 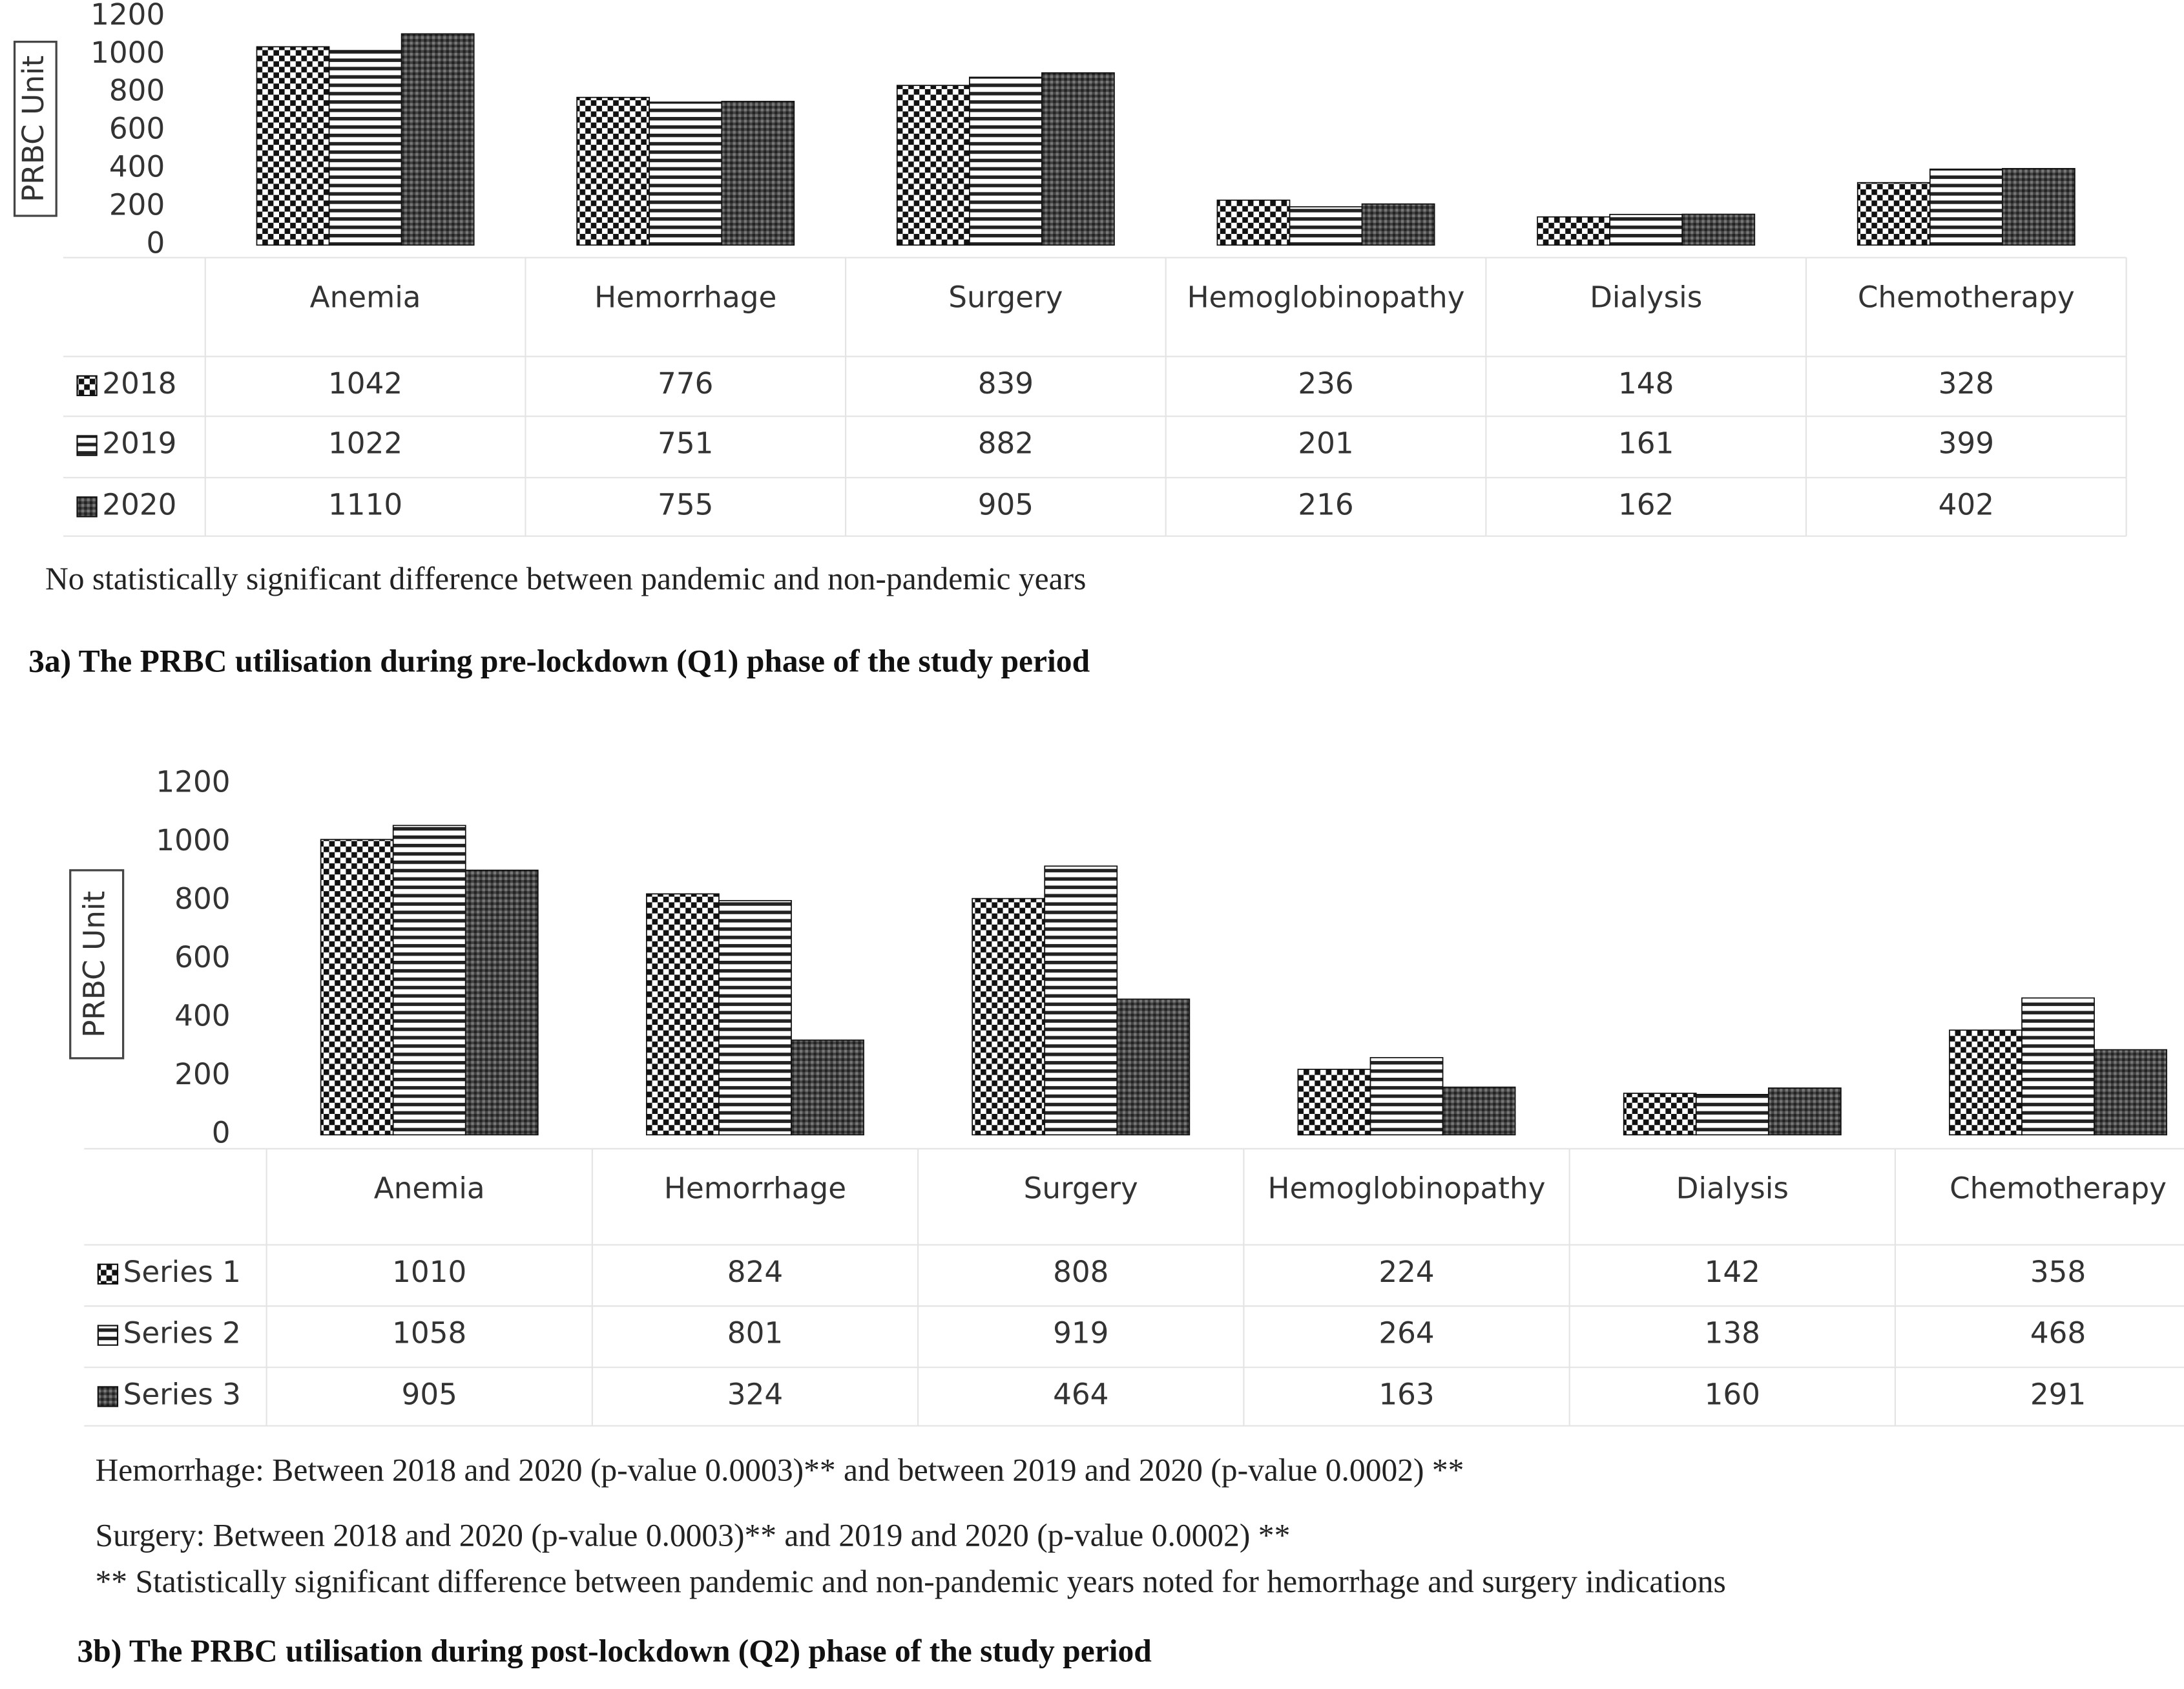 I want to click on table-value: 801, so click(x=755, y=1333).